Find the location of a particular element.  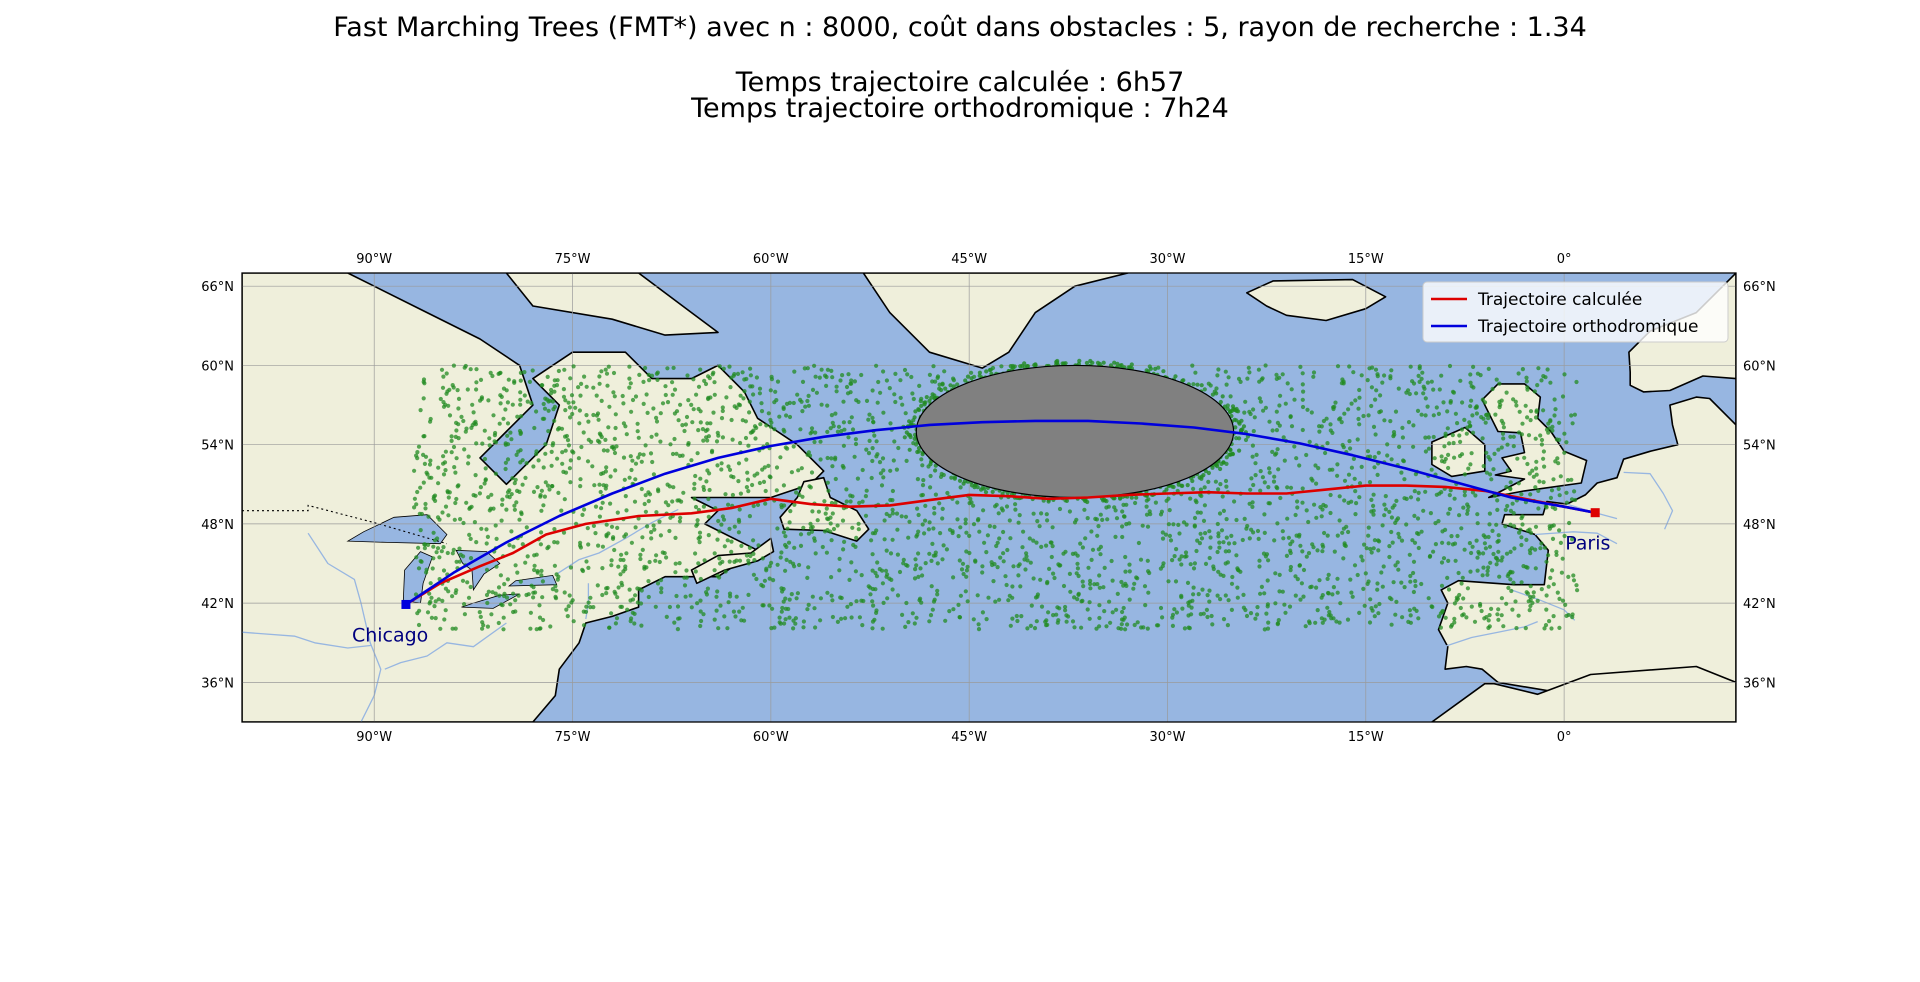

river-tagus is located at coordinates (1490, 634).